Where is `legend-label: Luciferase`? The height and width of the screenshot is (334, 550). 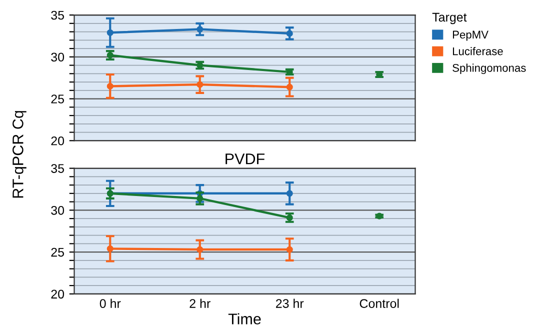
legend-label: Luciferase is located at coordinates (477, 51).